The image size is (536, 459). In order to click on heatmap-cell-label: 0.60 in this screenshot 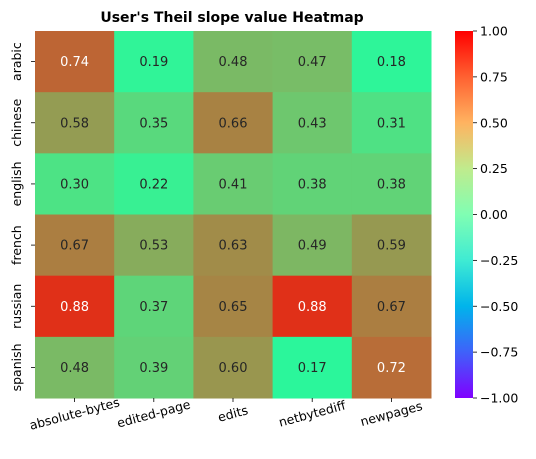, I will do `click(233, 368)`.